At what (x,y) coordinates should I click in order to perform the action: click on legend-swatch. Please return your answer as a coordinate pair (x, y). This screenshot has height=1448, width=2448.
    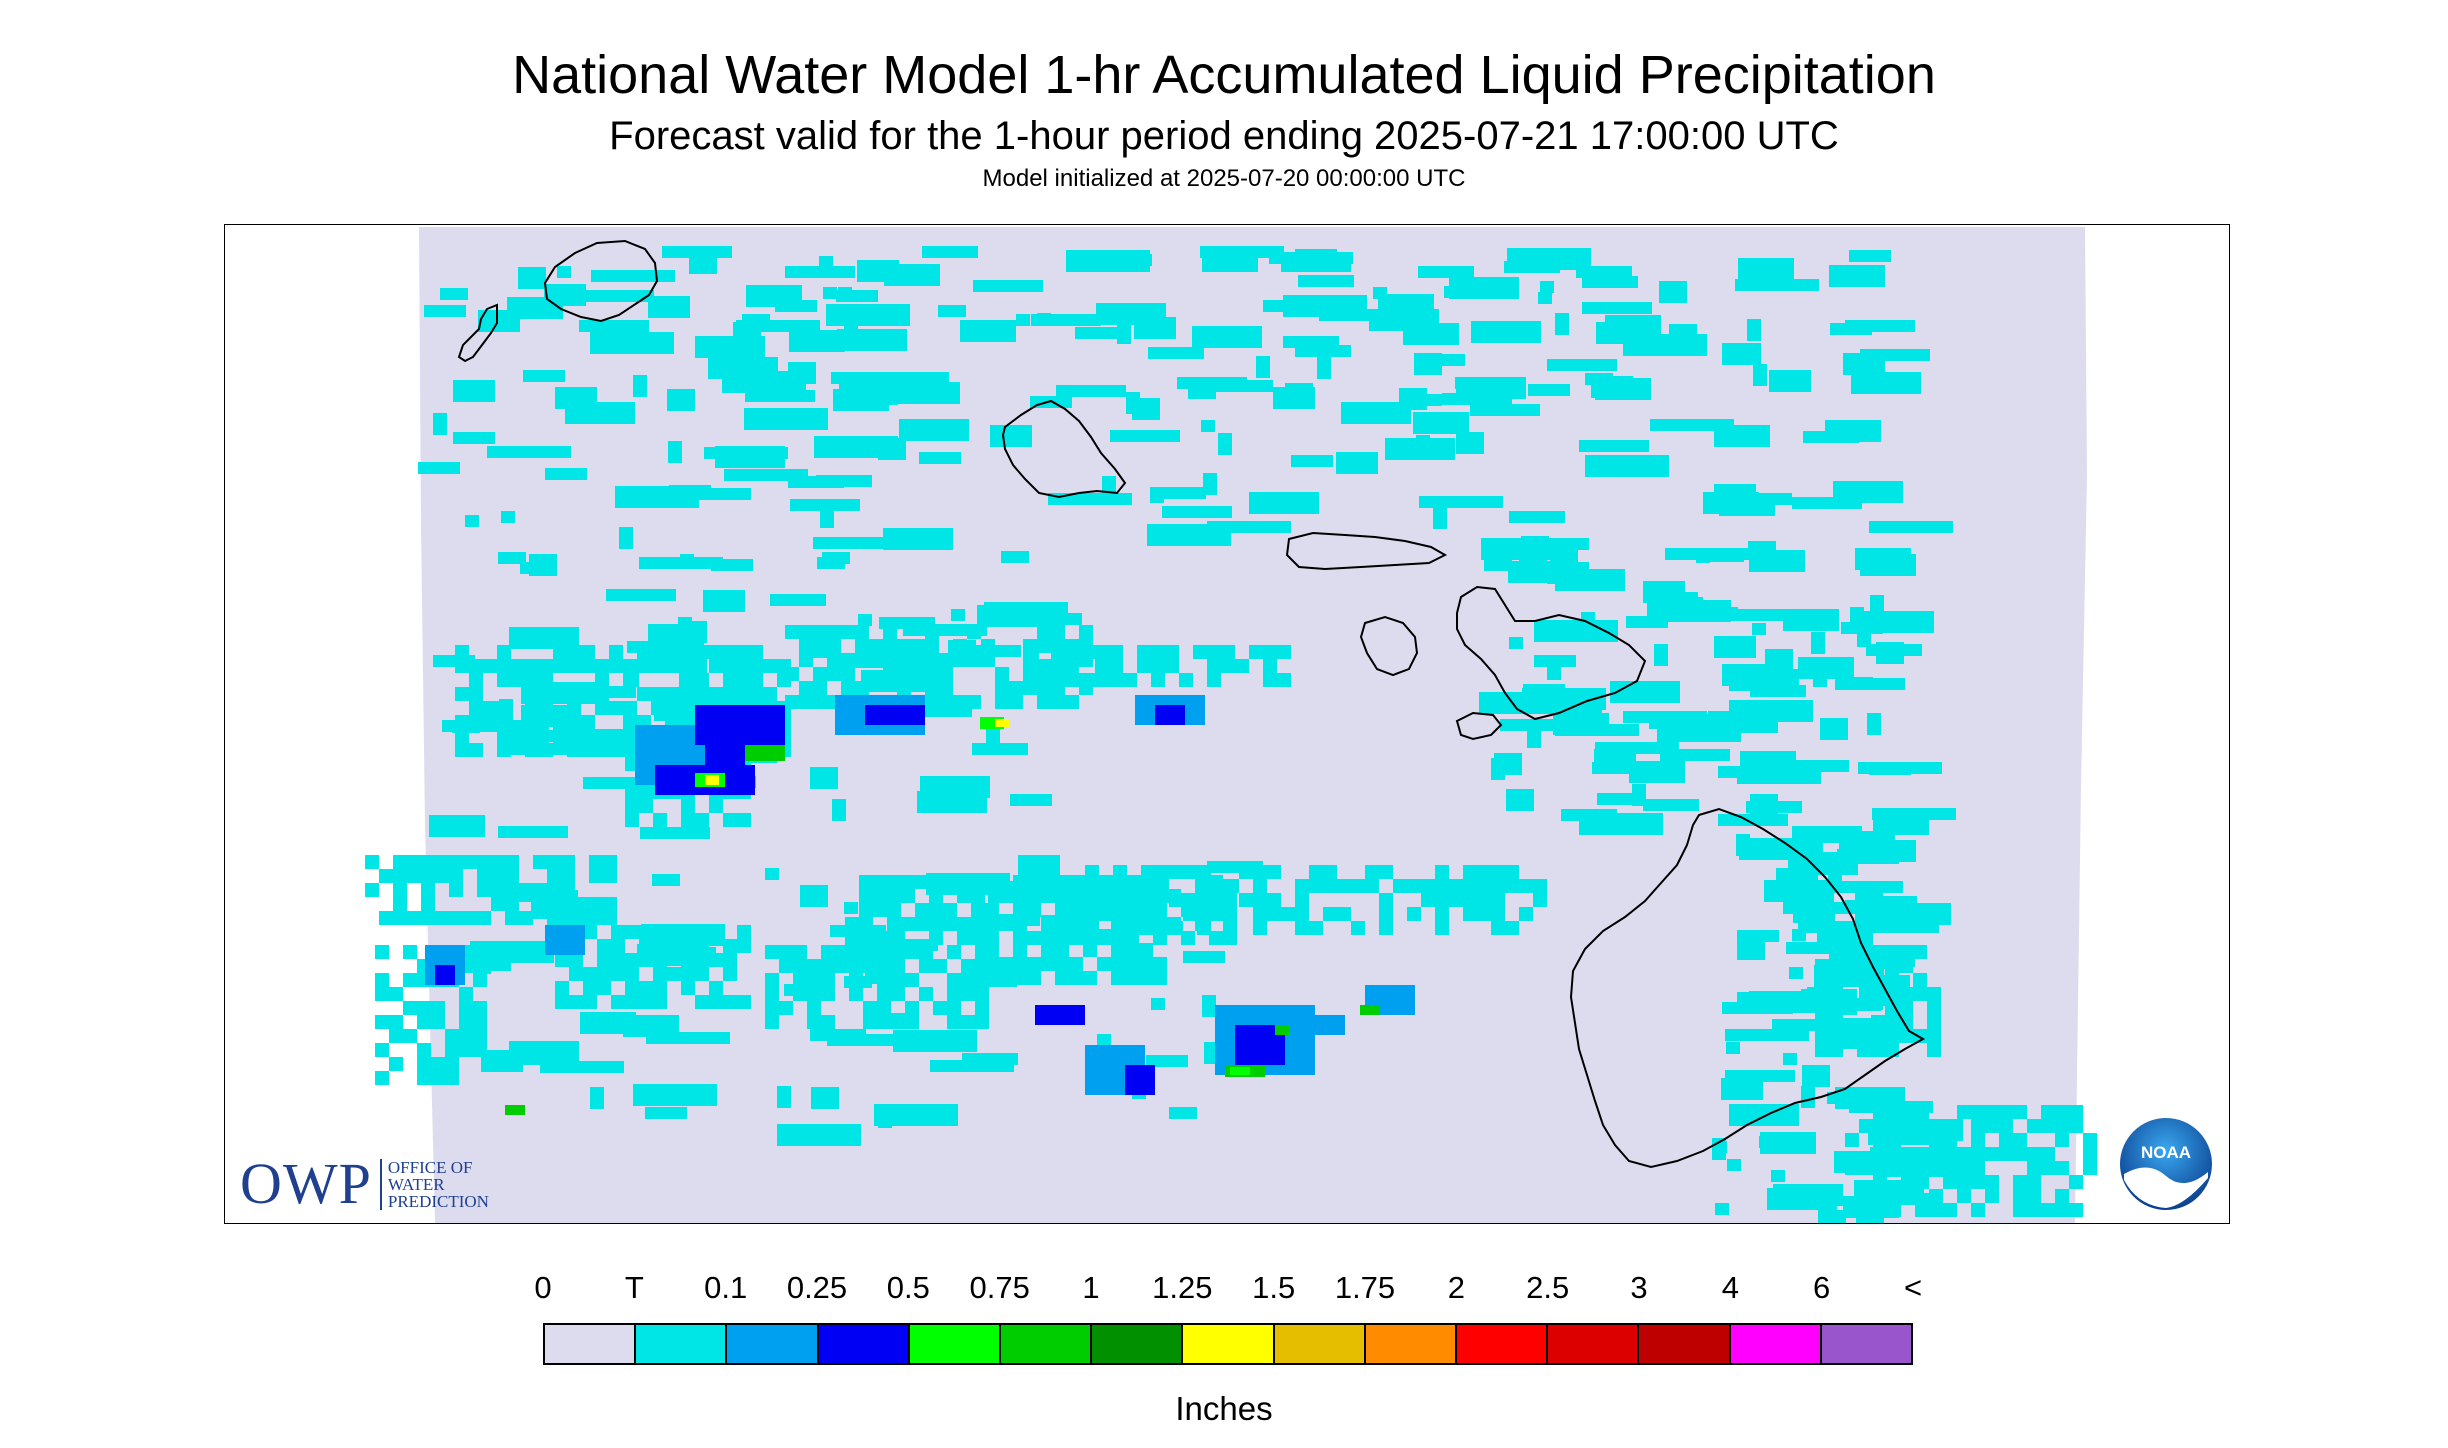
    Looking at the image, I should click on (1320, 1344).